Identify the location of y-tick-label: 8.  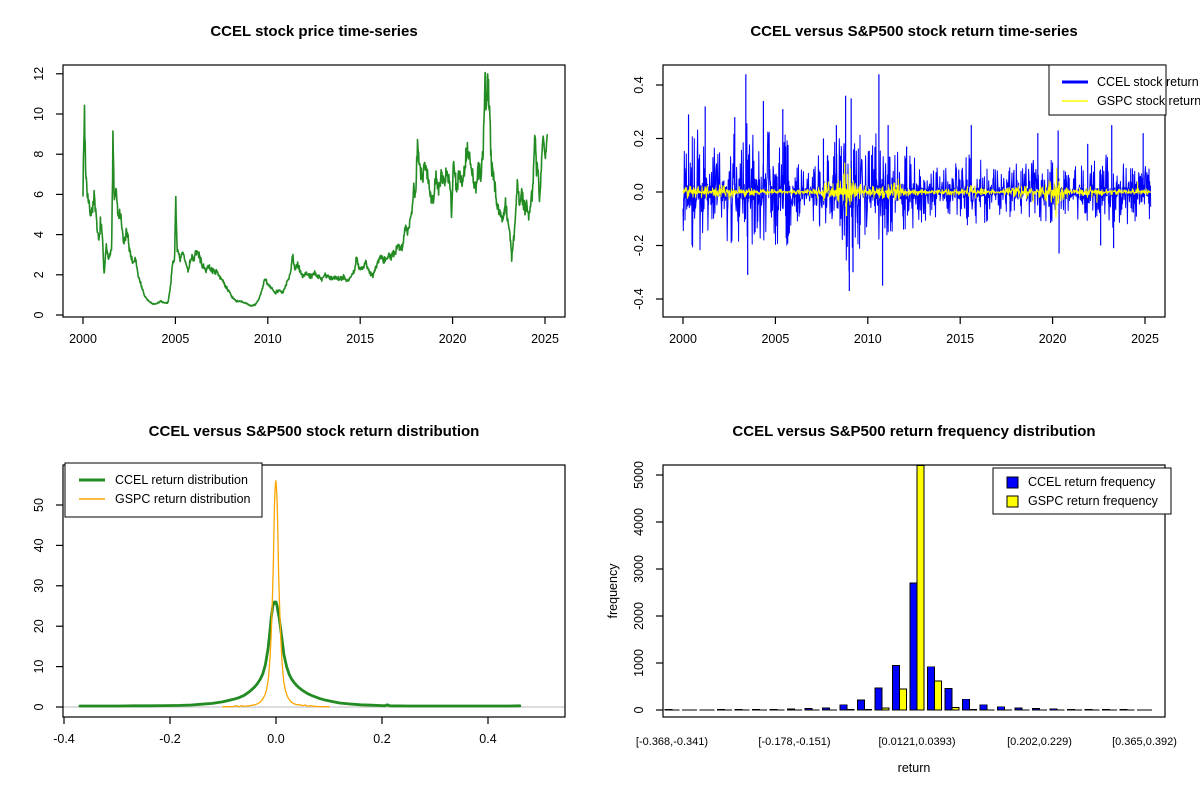
(39, 154).